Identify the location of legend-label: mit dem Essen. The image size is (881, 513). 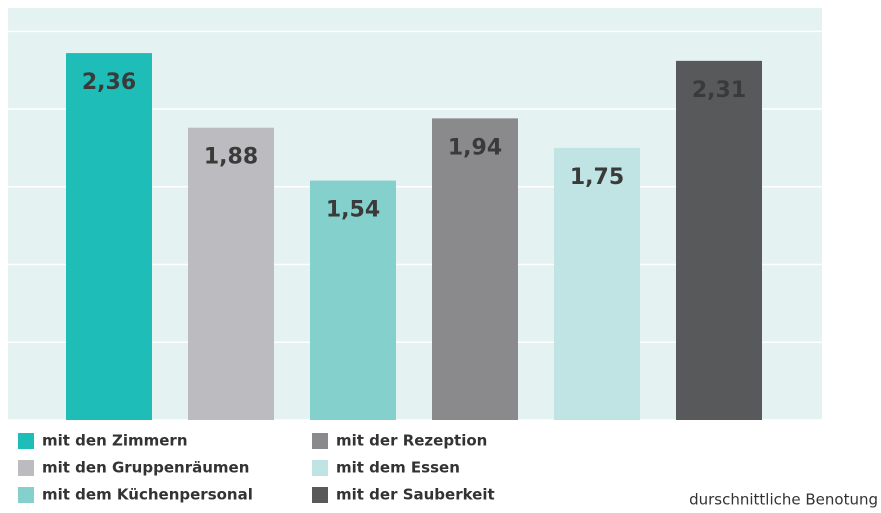
(398, 468).